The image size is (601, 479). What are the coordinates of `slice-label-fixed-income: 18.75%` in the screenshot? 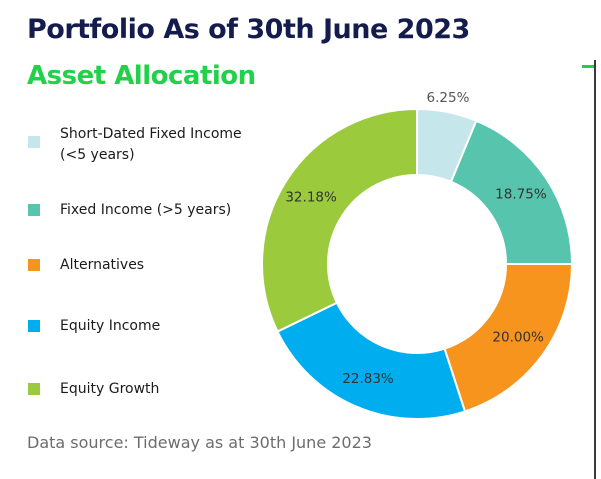 It's located at (521, 195).